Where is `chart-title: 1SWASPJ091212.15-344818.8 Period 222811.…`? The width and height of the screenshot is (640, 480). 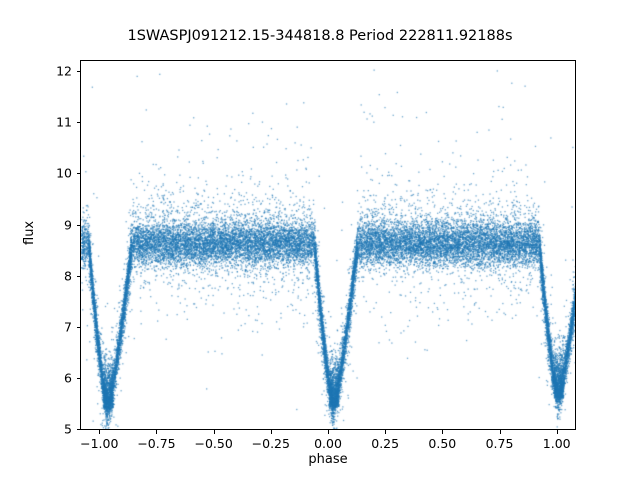
chart-title: 1SWASPJ091212.15-344818.8 Period 222811.… is located at coordinates (320, 36).